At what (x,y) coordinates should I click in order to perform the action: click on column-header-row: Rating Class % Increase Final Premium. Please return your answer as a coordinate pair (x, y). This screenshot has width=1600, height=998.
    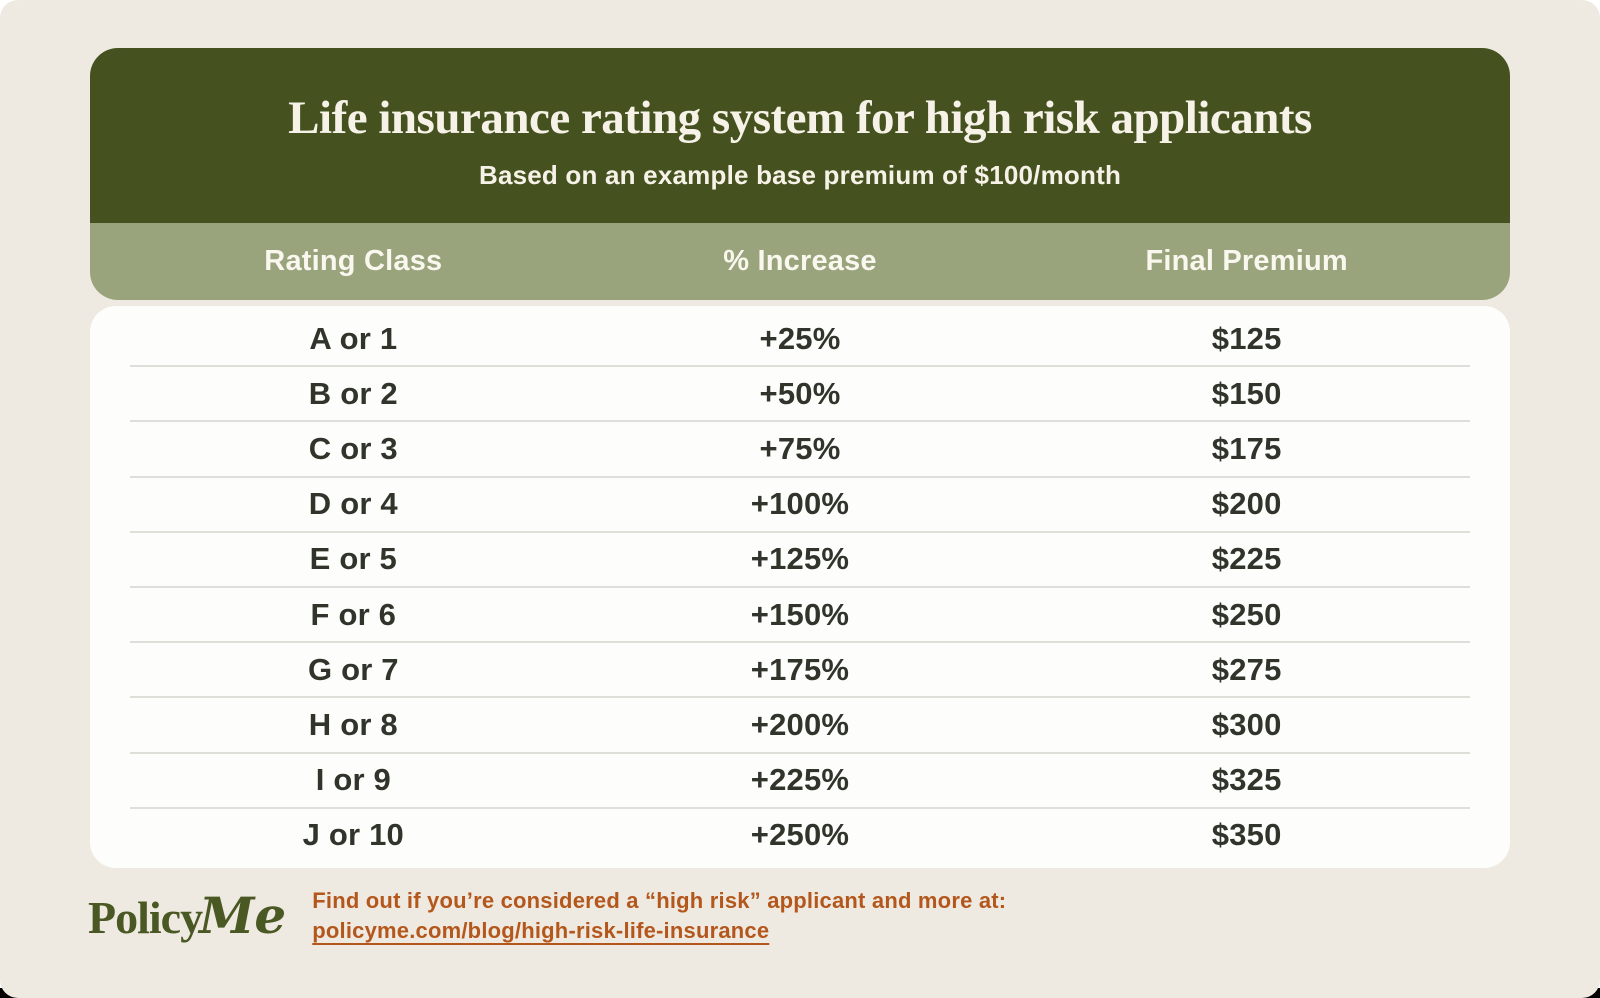
    Looking at the image, I should click on (800, 261).